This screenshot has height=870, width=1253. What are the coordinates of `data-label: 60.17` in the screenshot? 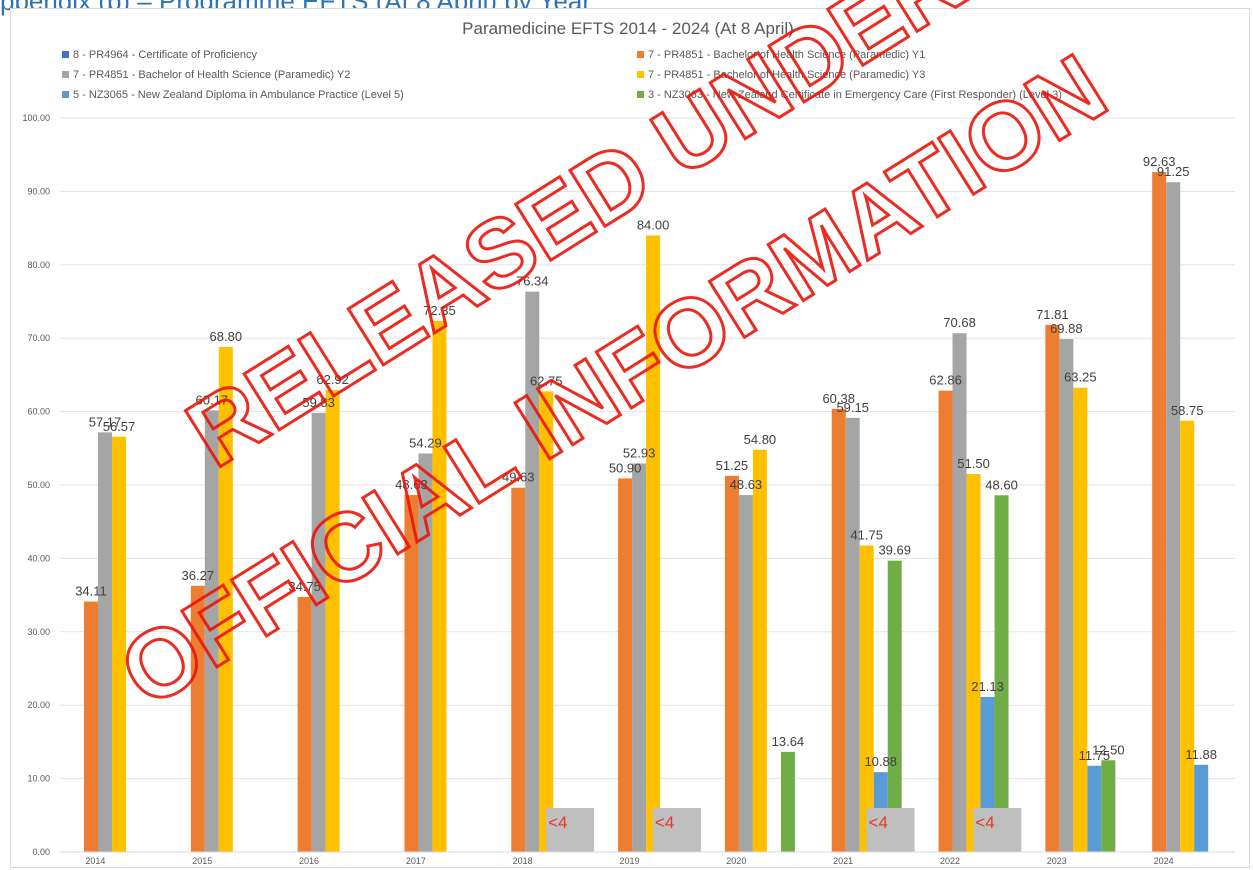 It's located at (212, 399).